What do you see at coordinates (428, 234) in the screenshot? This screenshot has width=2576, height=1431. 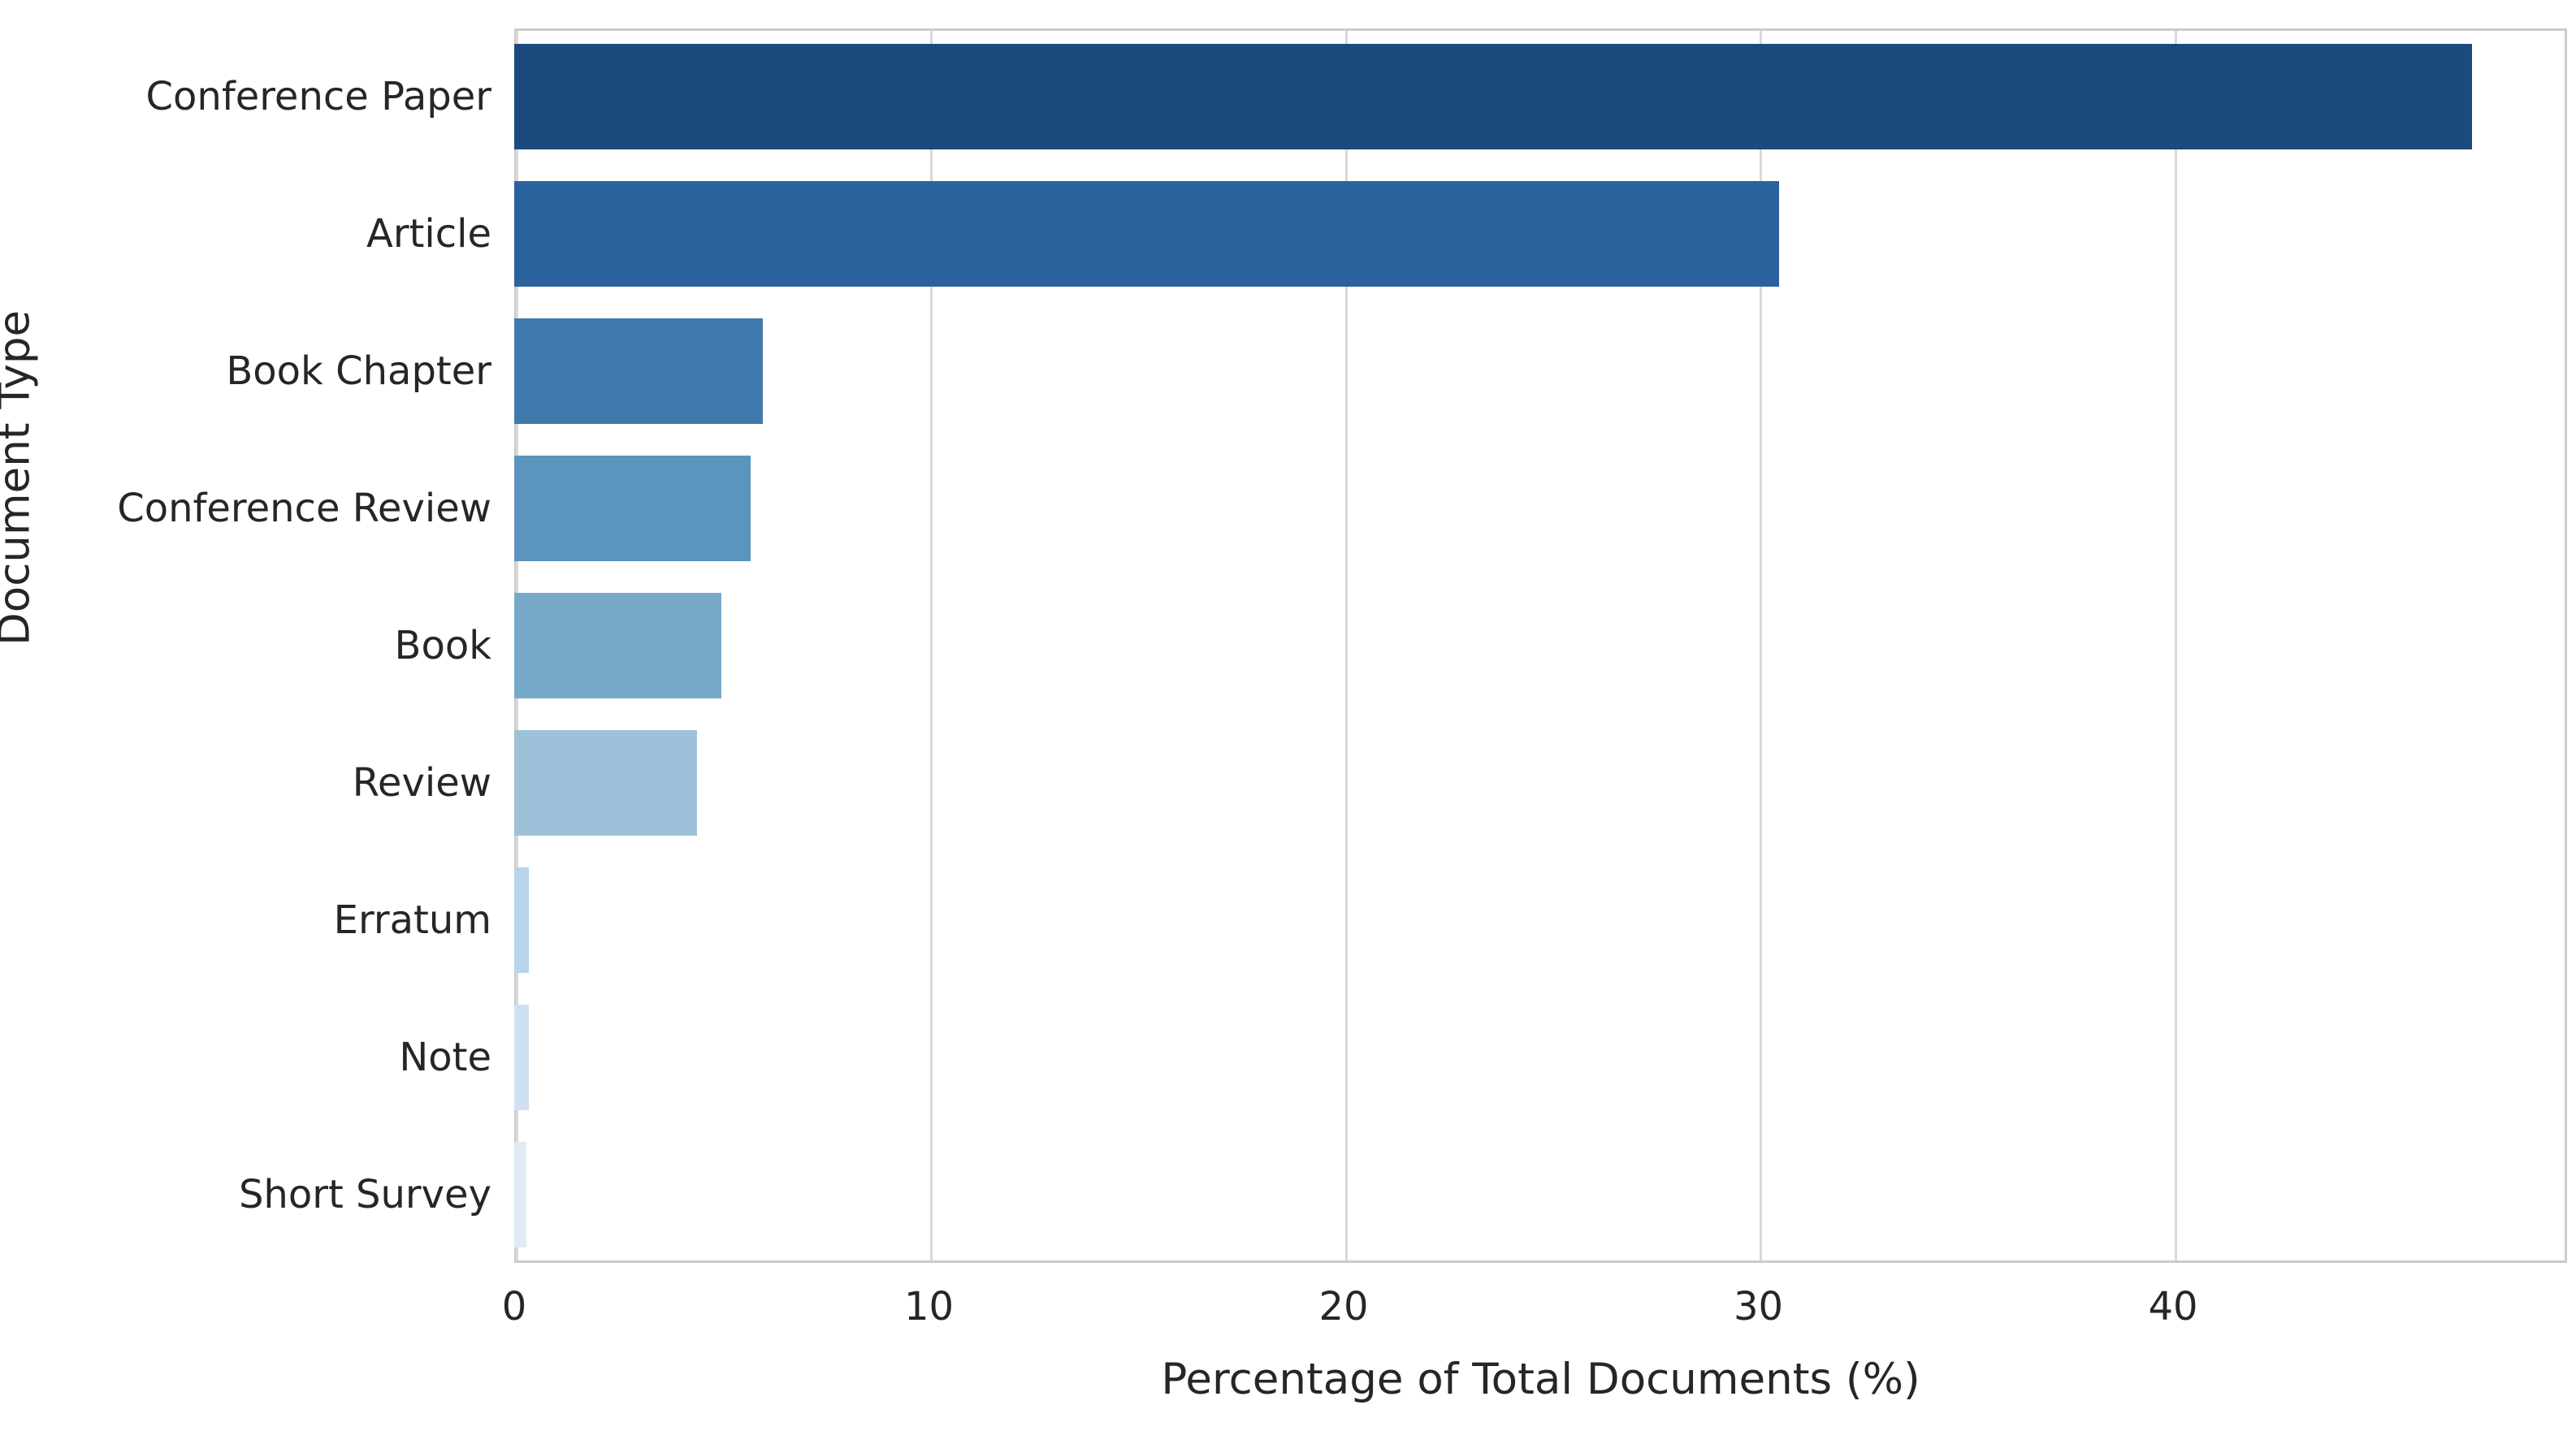 I see `ytick-label-article: Article` at bounding box center [428, 234].